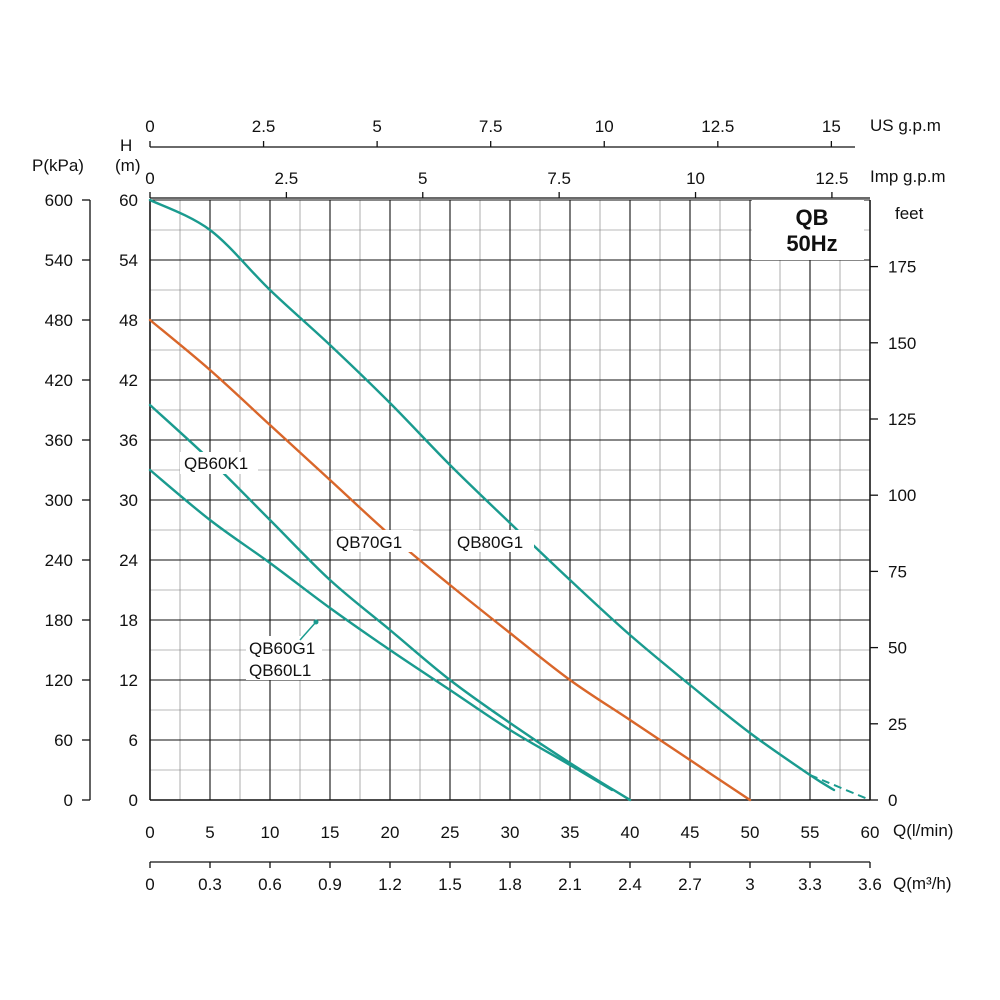  Describe the element at coordinates (831, 178) in the screenshot. I see `imp-gpm-tick-label: 12.5` at that location.